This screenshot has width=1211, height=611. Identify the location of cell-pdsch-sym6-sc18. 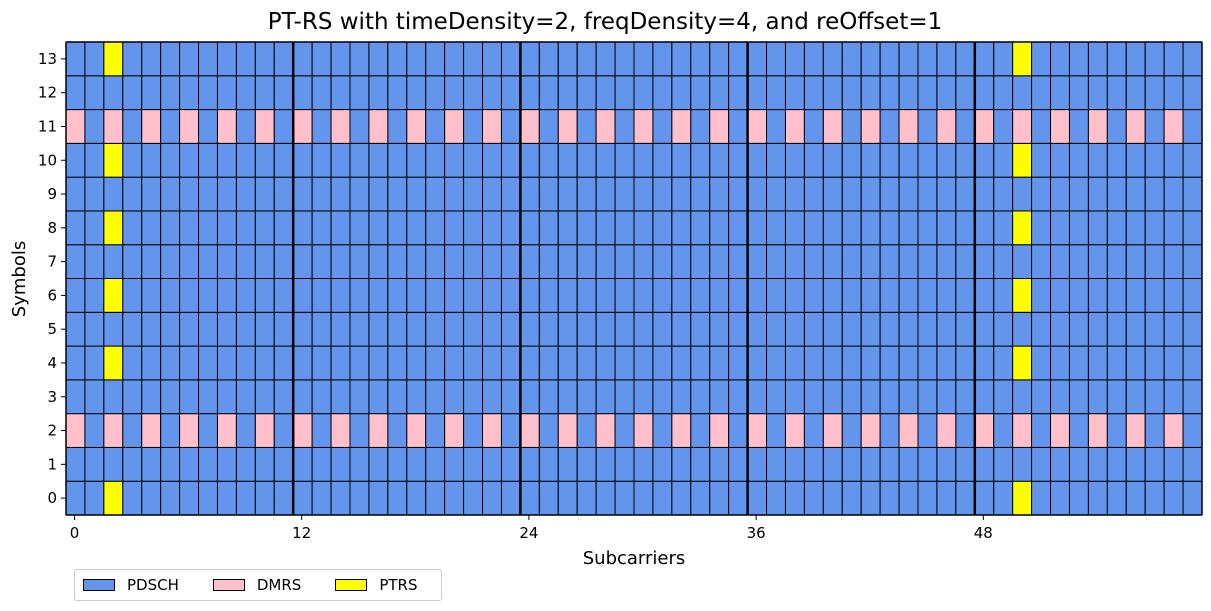
(416, 295).